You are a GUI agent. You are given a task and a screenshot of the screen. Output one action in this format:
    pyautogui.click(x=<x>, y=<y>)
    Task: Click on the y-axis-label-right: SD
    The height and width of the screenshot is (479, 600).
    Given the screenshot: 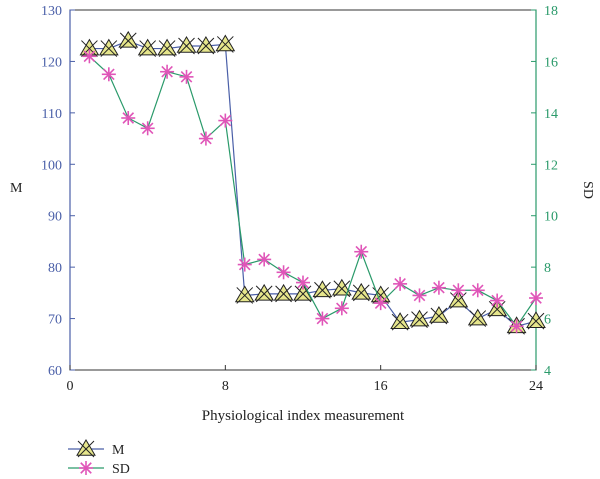 What is the action you would take?
    pyautogui.click(x=587, y=190)
    